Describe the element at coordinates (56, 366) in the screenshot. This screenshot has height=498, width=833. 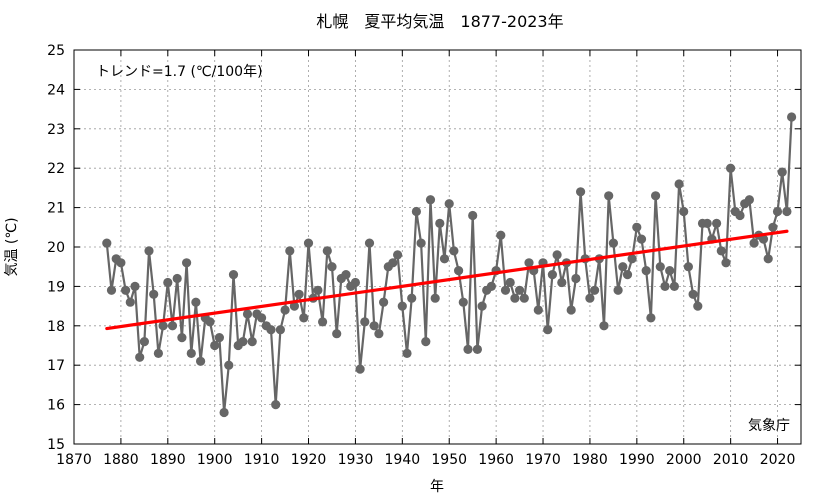
I see `y-tick-label: 17` at that location.